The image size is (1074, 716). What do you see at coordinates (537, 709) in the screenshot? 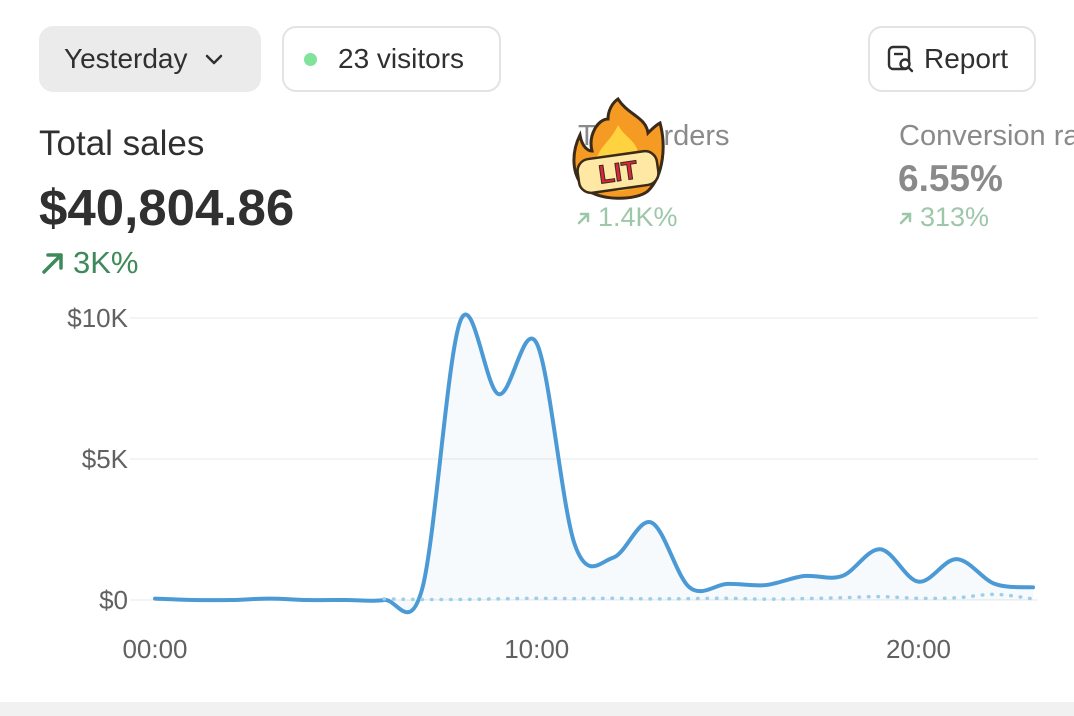
I see `bottom-bar` at bounding box center [537, 709].